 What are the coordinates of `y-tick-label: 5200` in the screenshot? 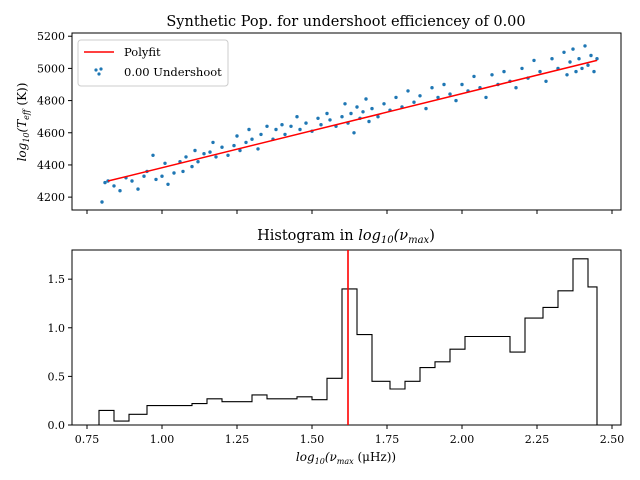 It's located at (51, 36).